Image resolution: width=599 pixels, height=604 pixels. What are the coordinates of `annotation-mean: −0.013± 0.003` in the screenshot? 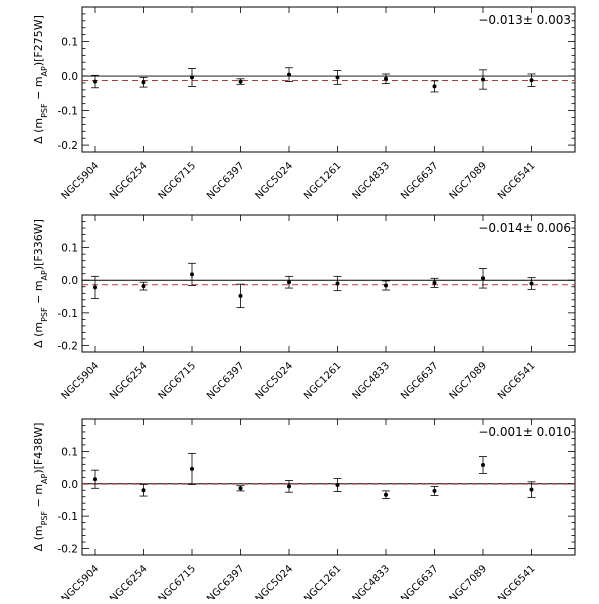 It's located at (524, 20).